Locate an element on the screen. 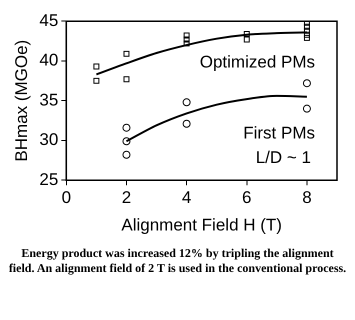 This screenshot has width=355, height=320. series-label: First PMs is located at coordinates (279, 132).